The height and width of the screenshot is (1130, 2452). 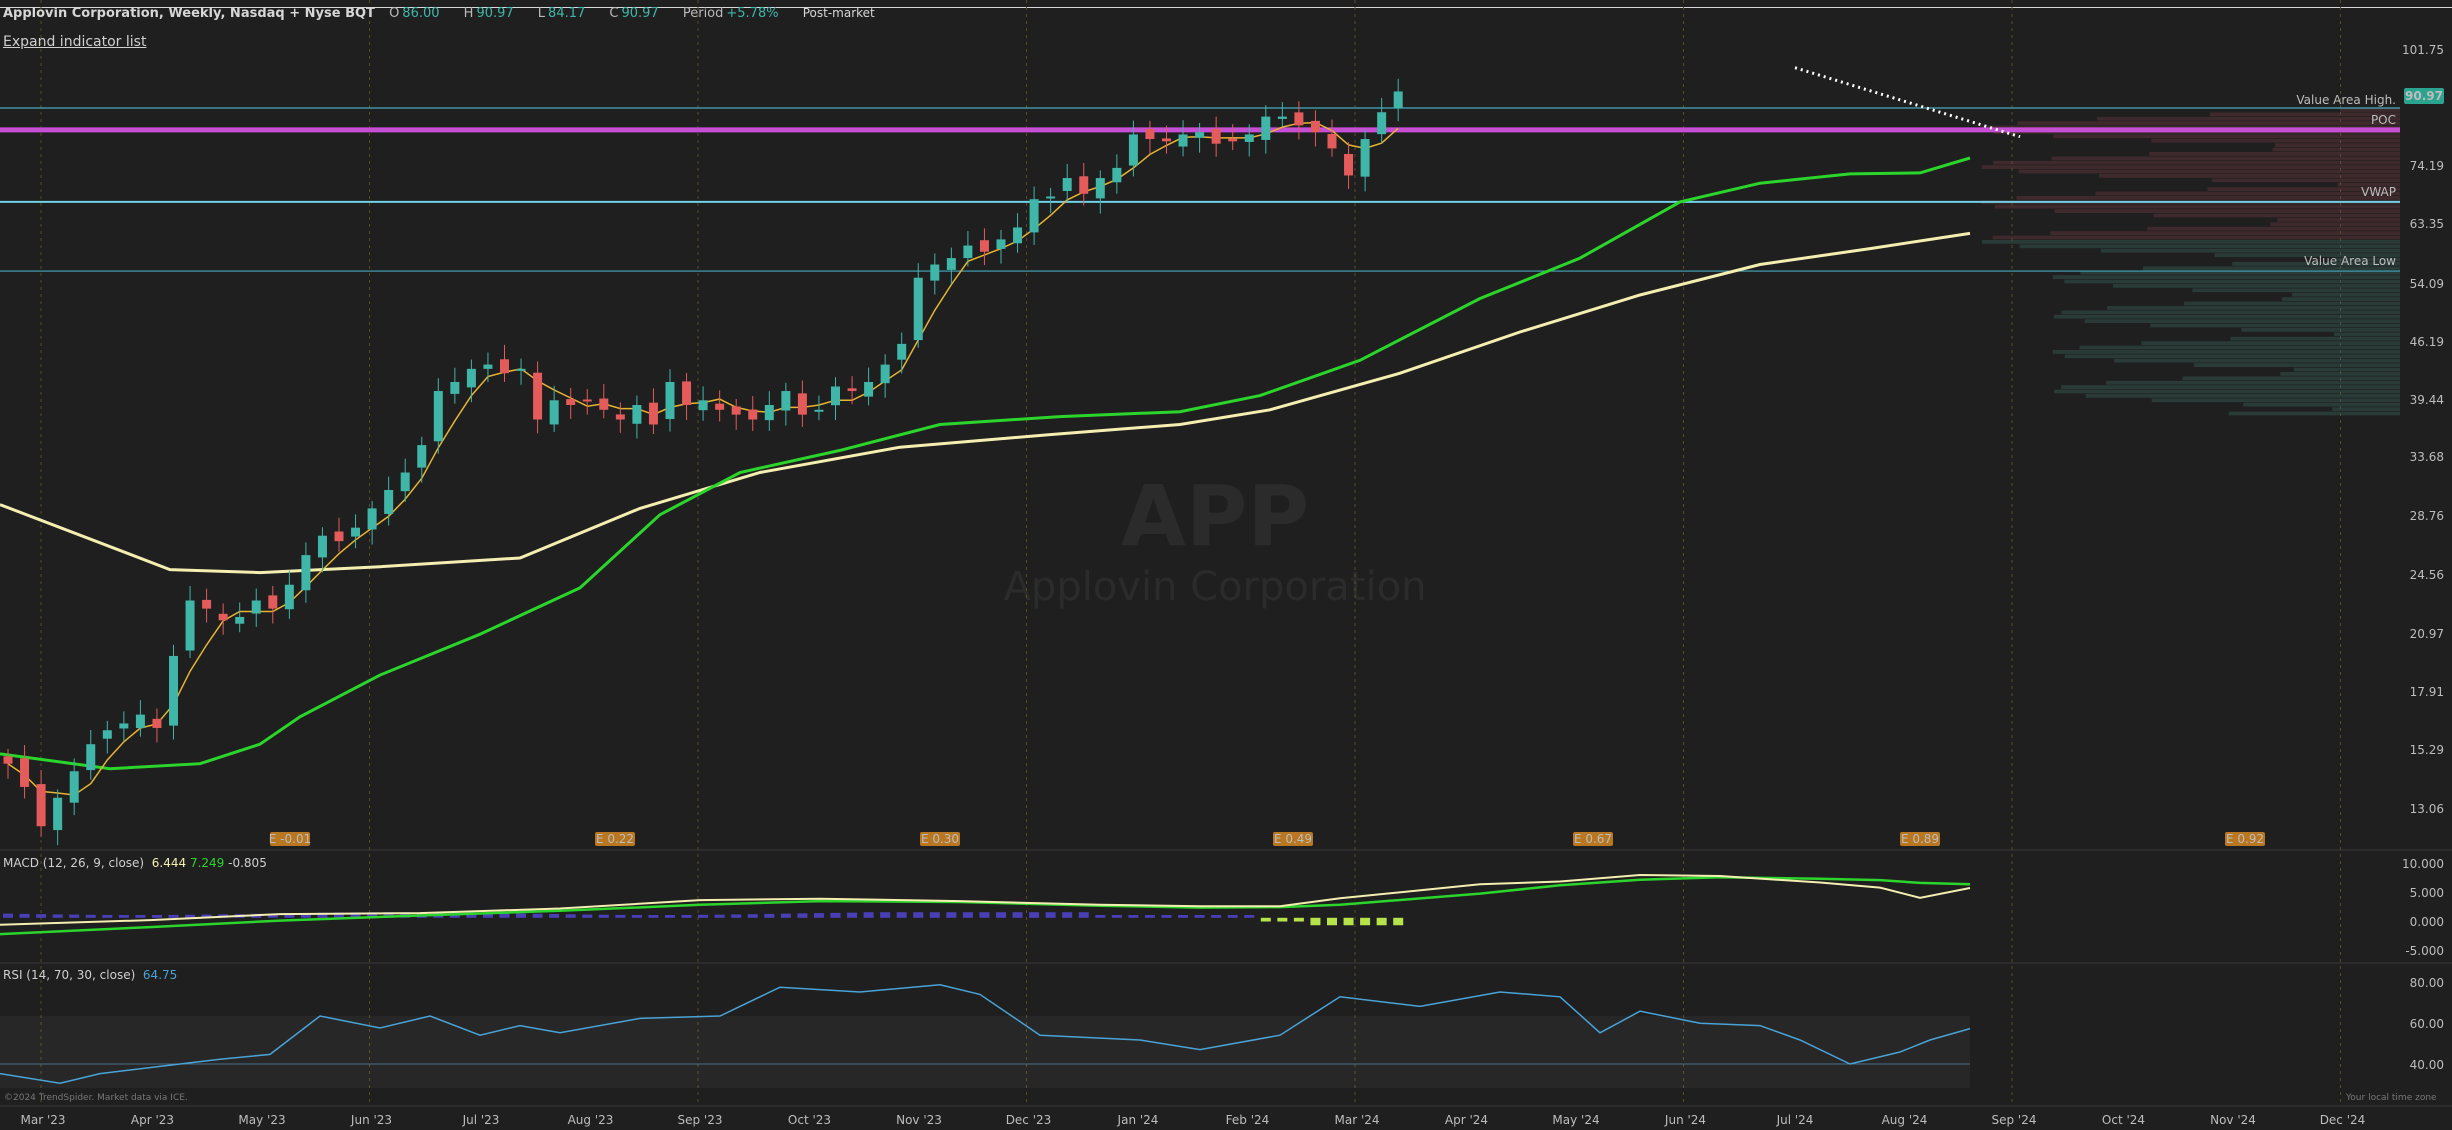 What do you see at coordinates (42, 1120) in the screenshot?
I see `time-axis-label: Mar '23` at bounding box center [42, 1120].